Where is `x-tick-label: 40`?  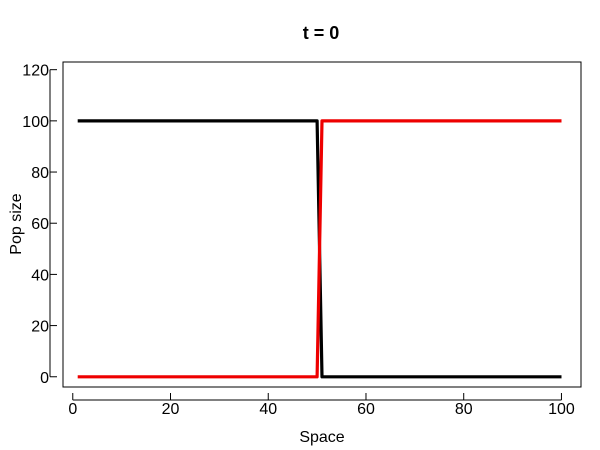 x-tick-label: 40 is located at coordinates (268, 409).